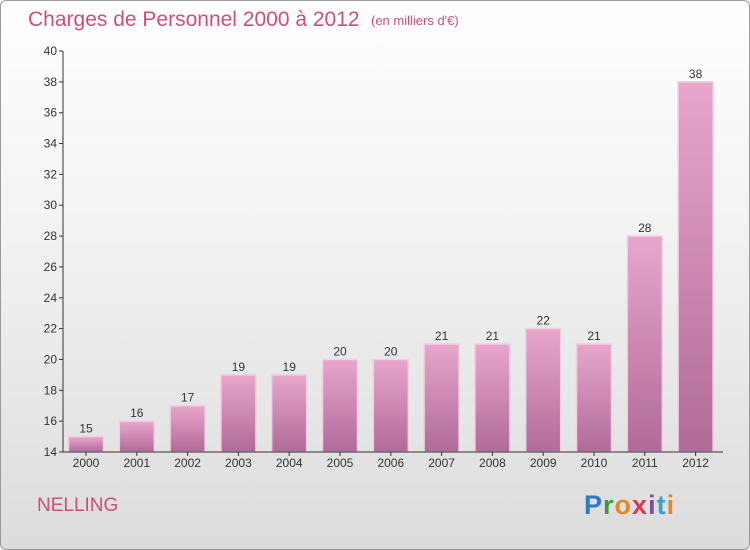 This screenshot has width=750, height=550. Describe the element at coordinates (695, 463) in the screenshot. I see `x-tick-label: 2012` at that location.